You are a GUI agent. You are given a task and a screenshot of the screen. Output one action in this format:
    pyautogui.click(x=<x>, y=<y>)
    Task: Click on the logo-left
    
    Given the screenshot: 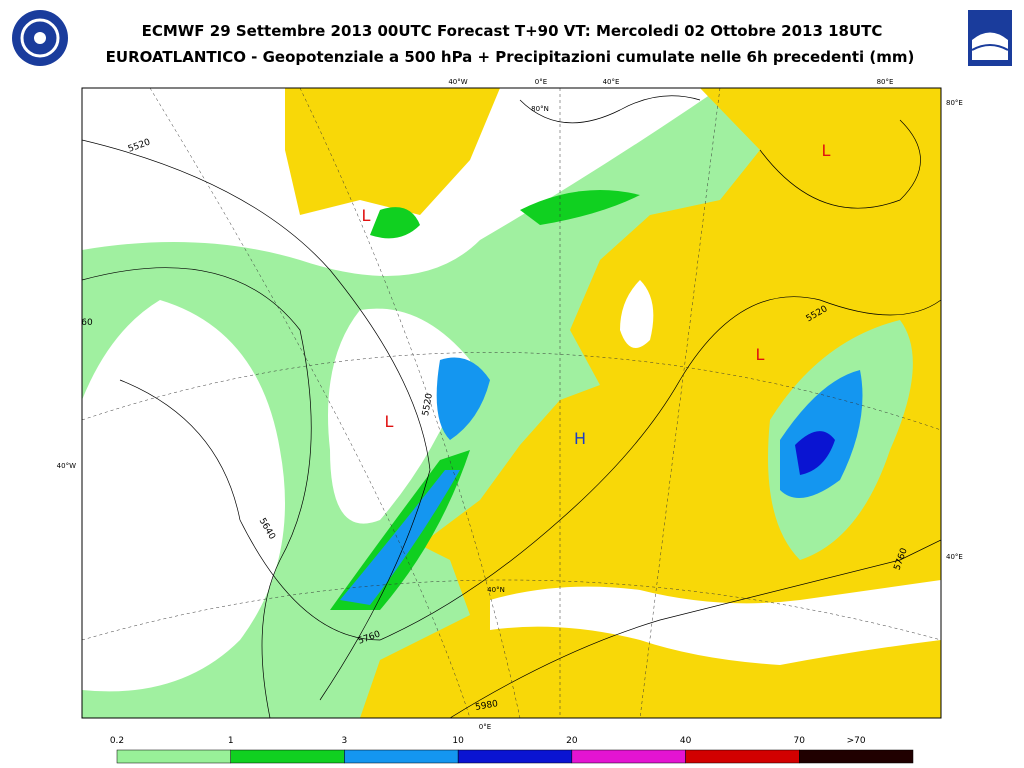 What is the action you would take?
    pyautogui.click(x=40, y=38)
    